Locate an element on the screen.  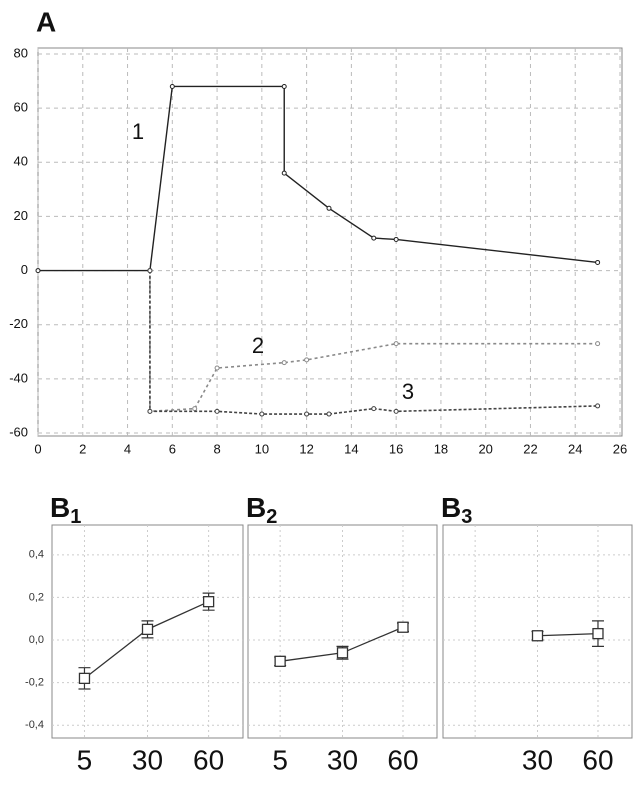
series-label: 2 is located at coordinates (258, 345).